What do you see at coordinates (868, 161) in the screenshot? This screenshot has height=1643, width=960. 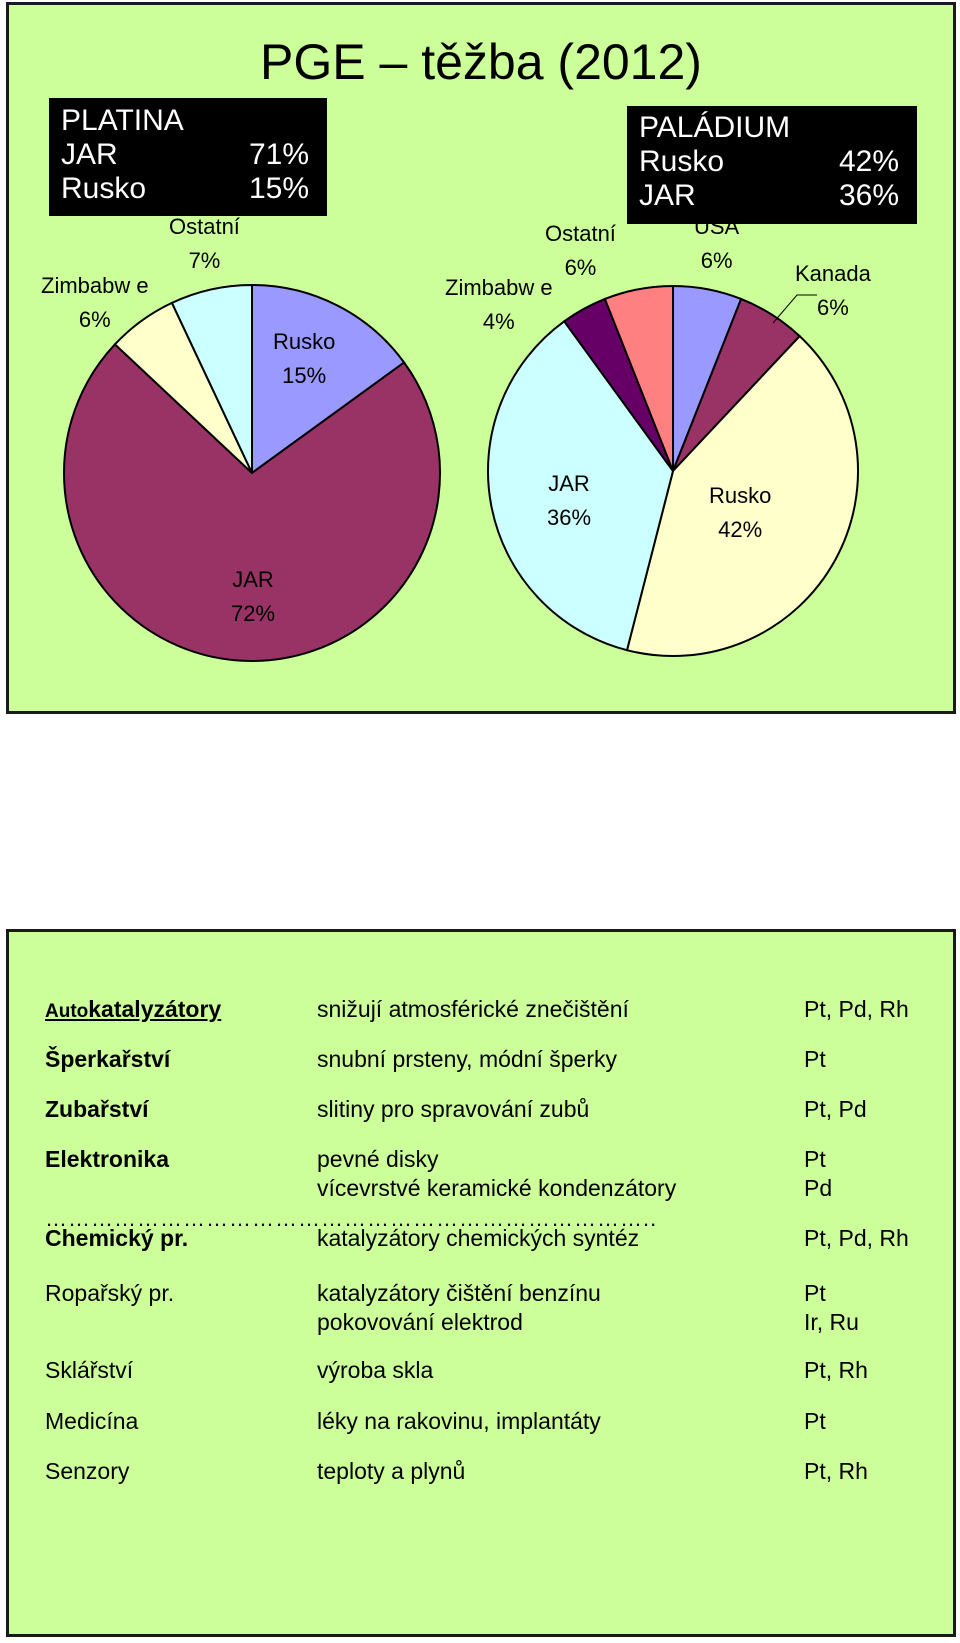 I see `palladium-row-value: 42%` at bounding box center [868, 161].